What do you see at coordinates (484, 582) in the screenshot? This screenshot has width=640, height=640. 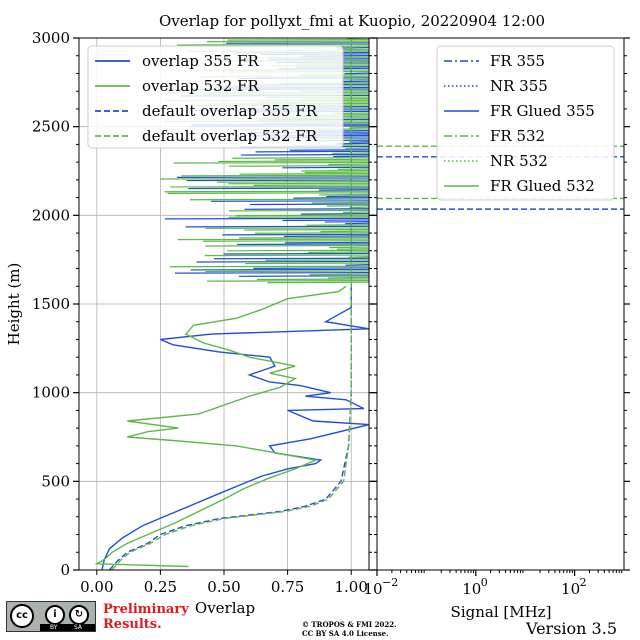 I see `signal-xtick-exponent: 0` at bounding box center [484, 582].